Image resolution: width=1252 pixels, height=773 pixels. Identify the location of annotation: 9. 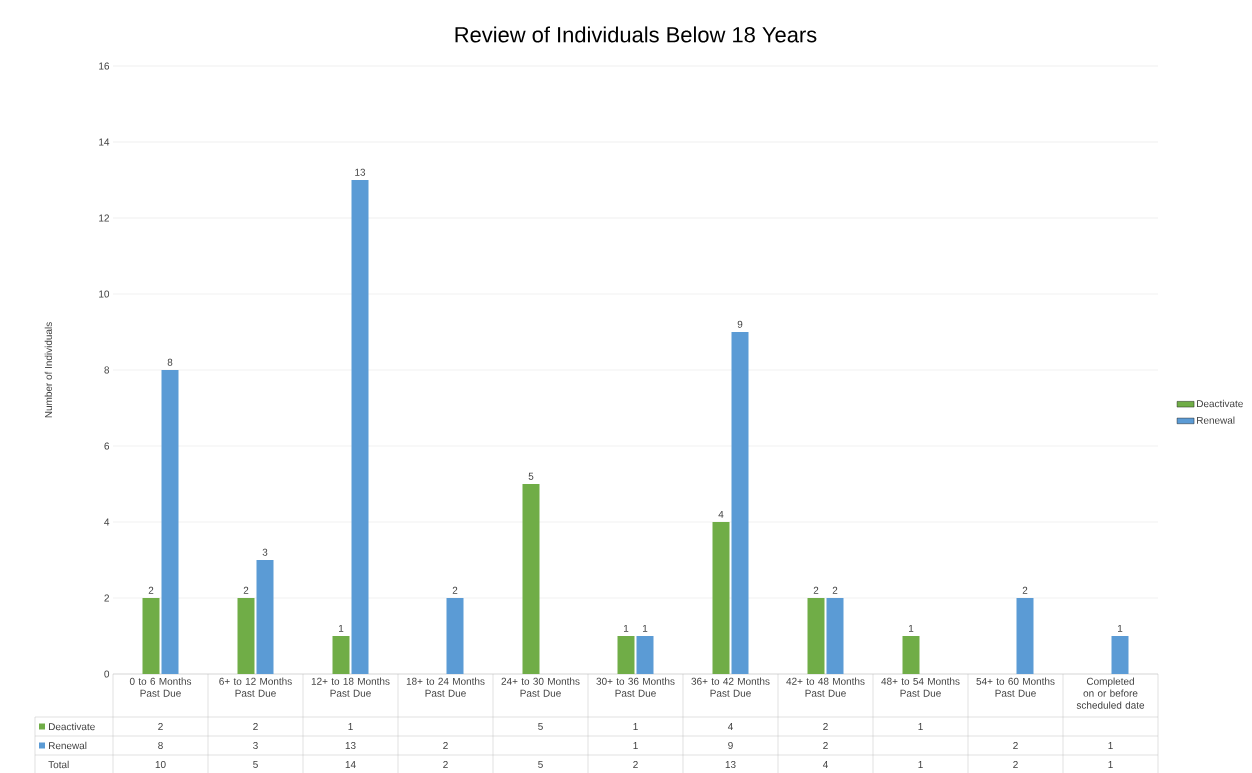
(740, 324).